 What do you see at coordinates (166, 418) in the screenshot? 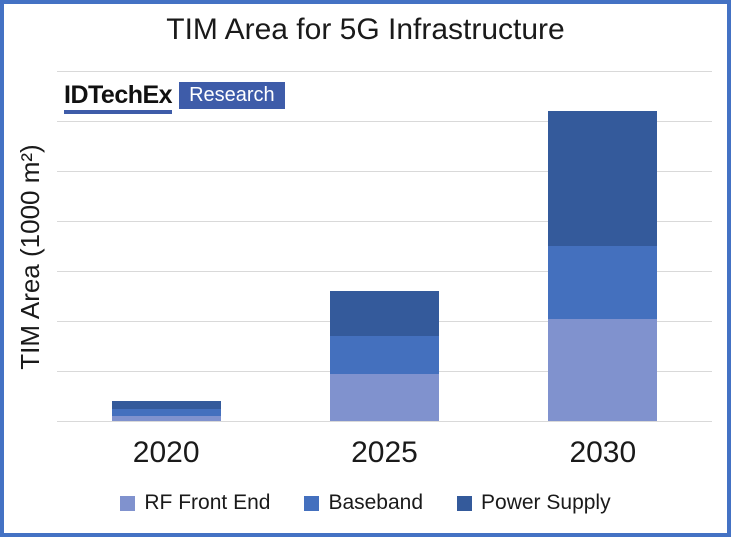
I see `bar-segment-rf-front-end-2020` at bounding box center [166, 418].